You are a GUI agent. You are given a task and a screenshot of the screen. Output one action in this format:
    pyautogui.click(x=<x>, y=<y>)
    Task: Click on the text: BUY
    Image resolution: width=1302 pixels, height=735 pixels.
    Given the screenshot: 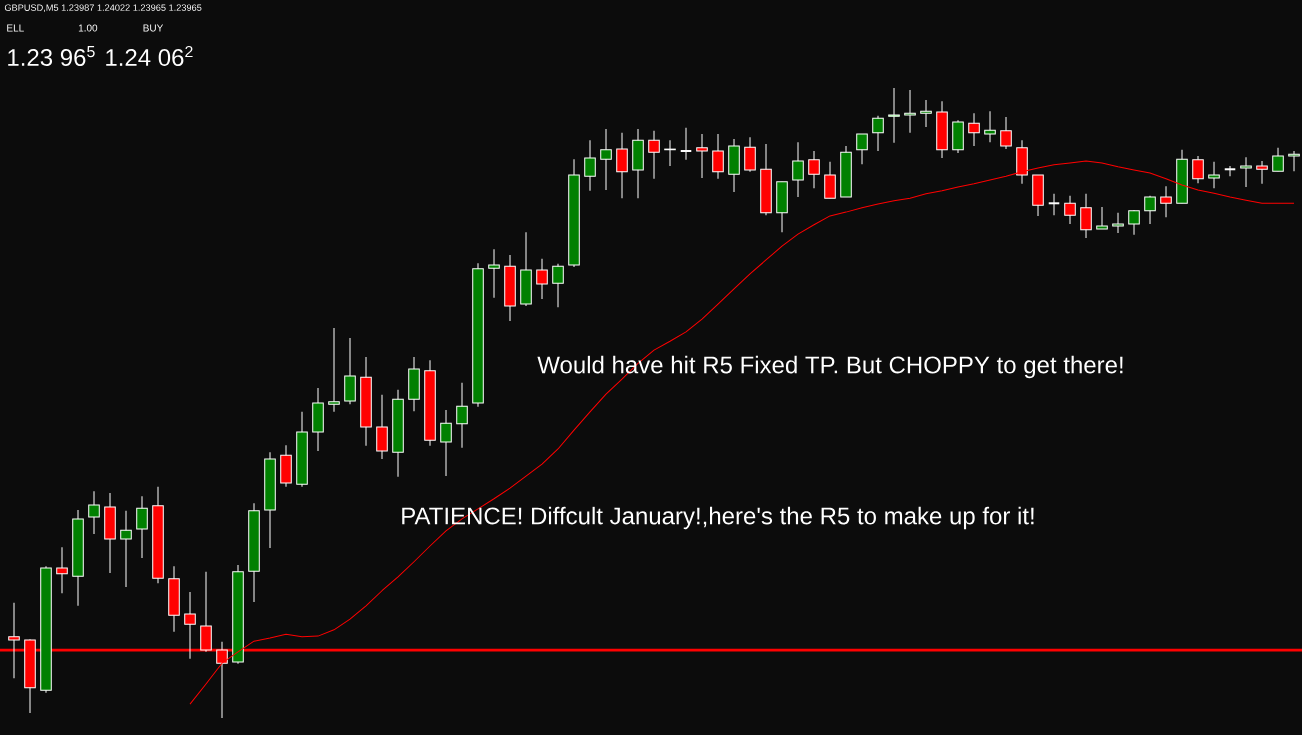 What is the action you would take?
    pyautogui.click(x=153, y=28)
    